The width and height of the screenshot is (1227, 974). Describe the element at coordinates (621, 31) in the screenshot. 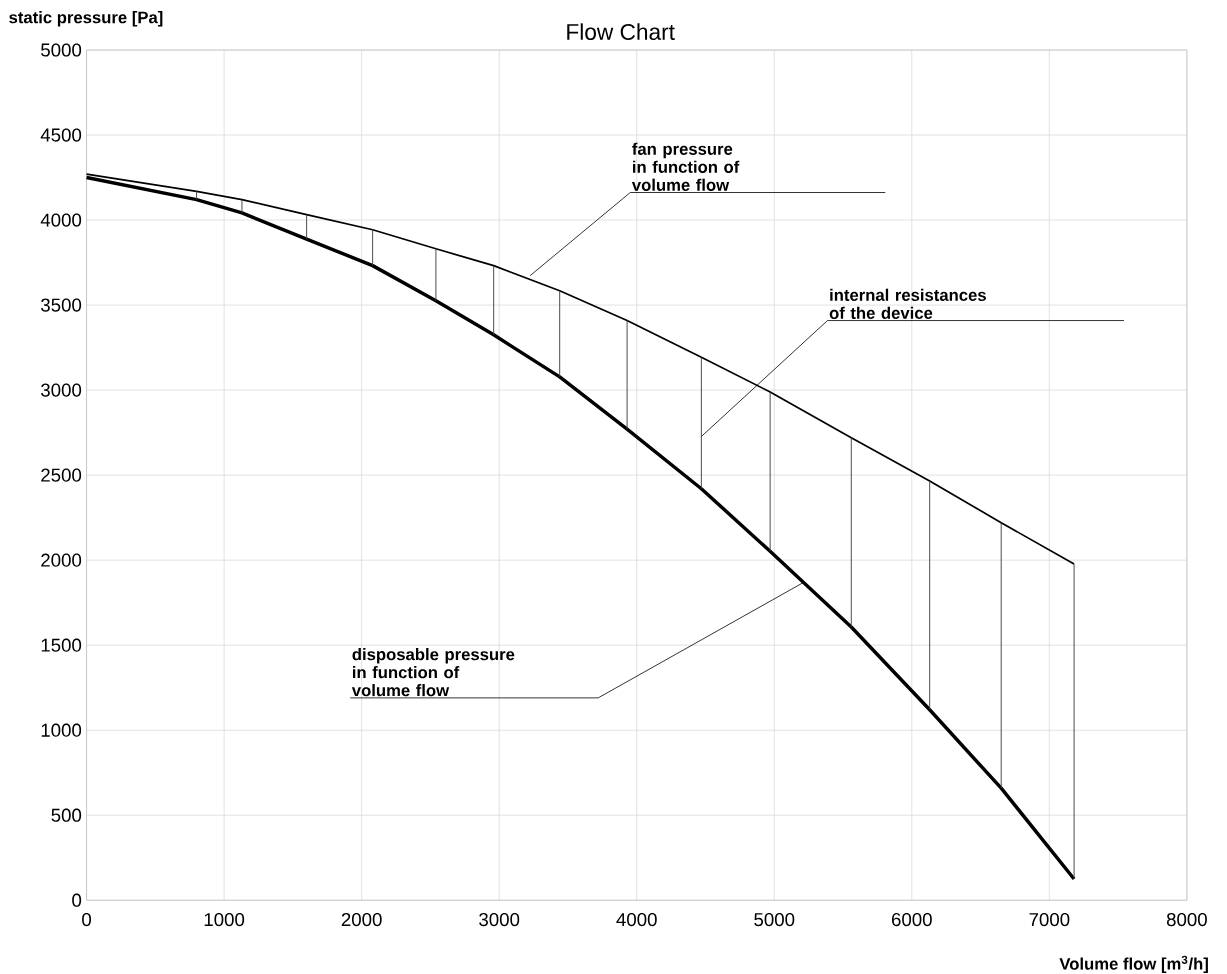

I see `chart-title: Flow Chart` at that location.